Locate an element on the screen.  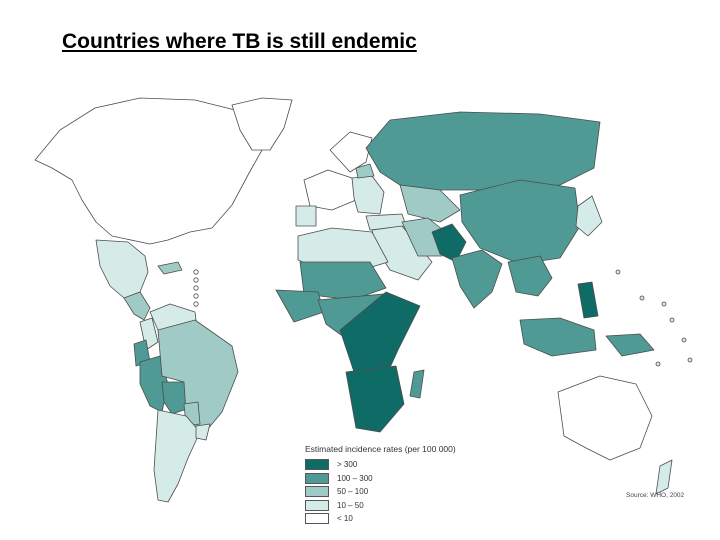
region-argentina-chile is located at coordinates (177, 456).